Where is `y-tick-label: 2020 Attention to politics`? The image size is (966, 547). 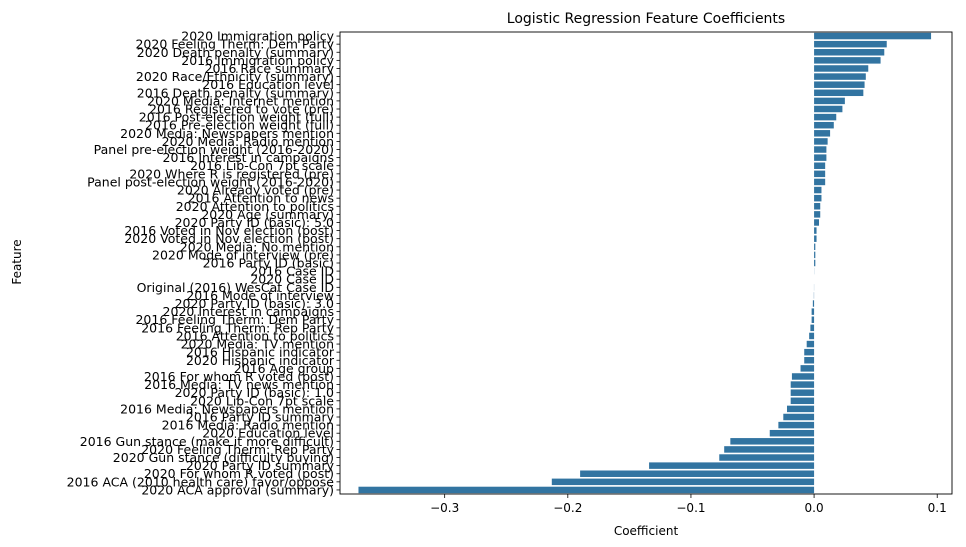 y-tick-label: 2020 Attention to politics is located at coordinates (255, 206).